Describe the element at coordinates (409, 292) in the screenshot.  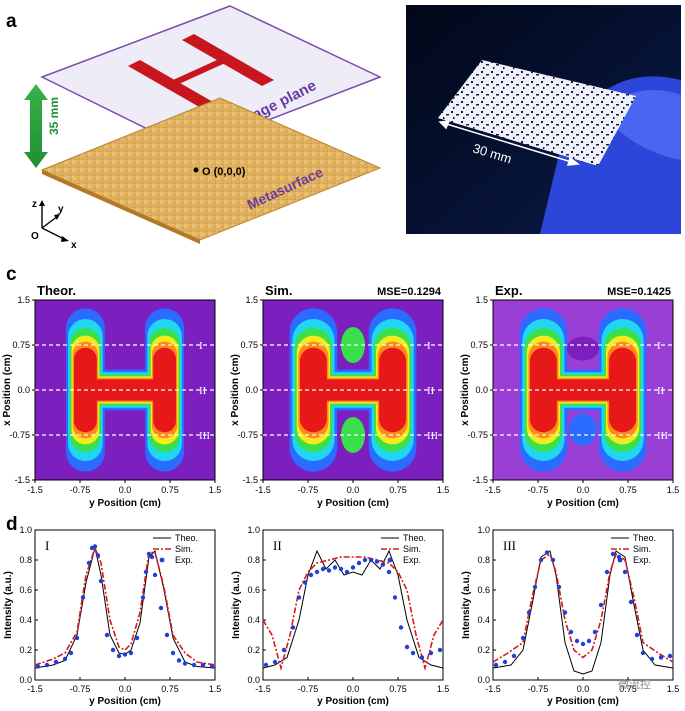
I see `map-mse: MSE=0.1294` at that location.